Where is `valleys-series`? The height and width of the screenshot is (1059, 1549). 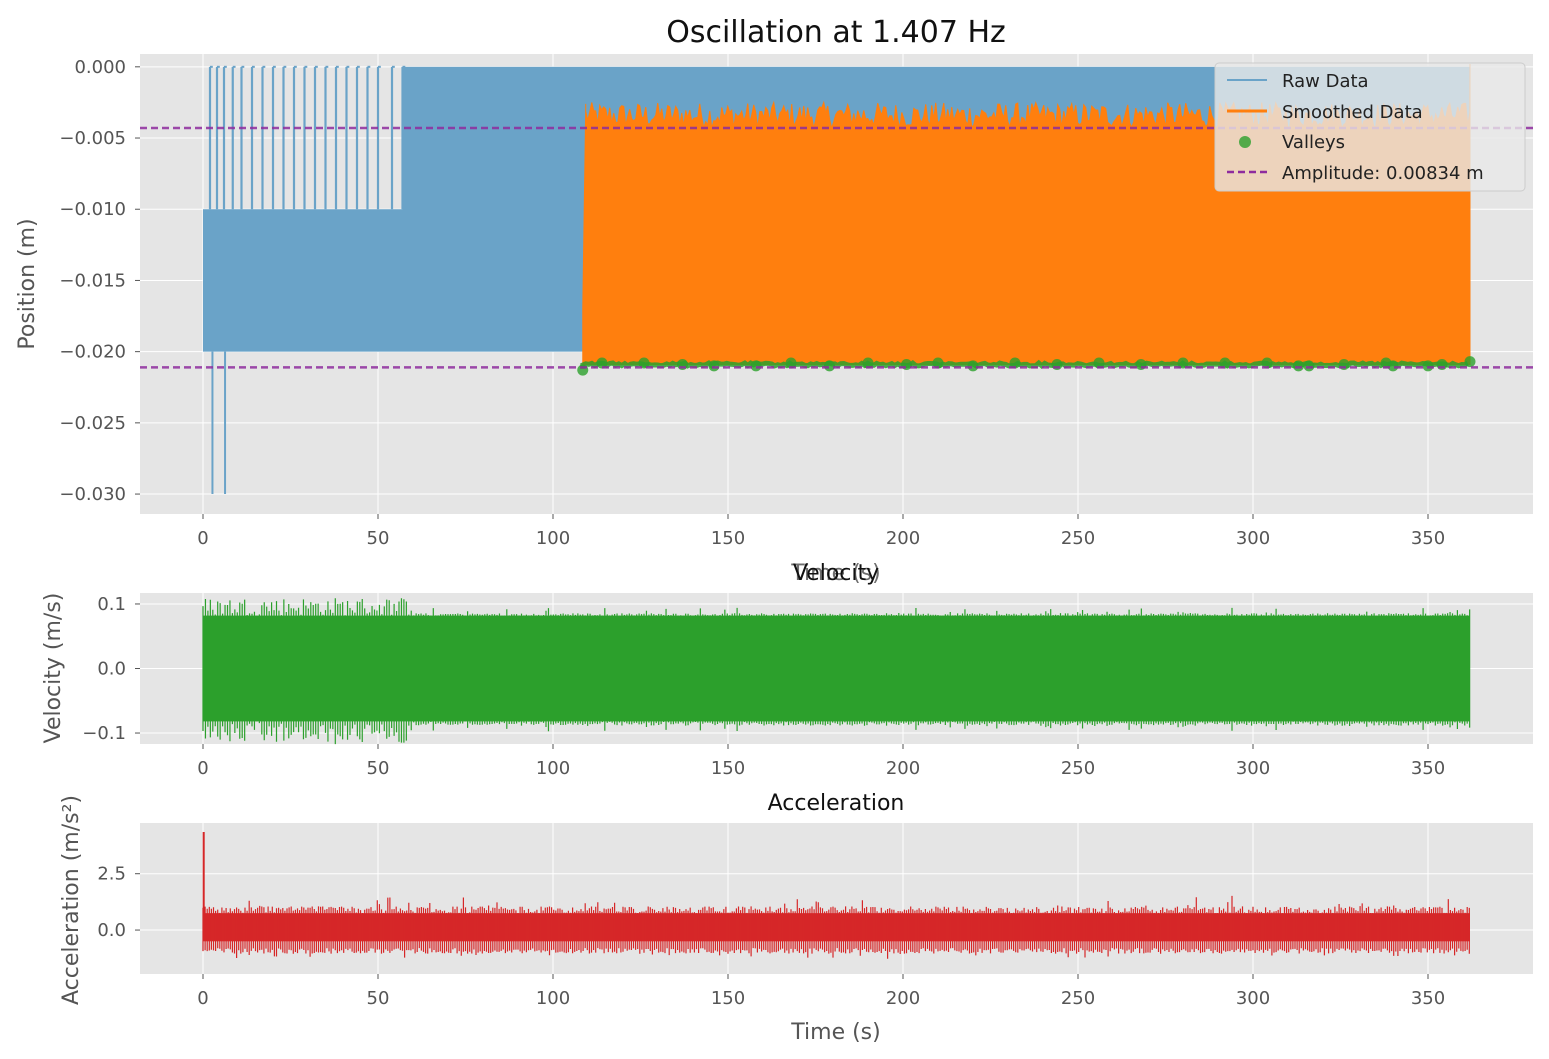
valleys-series is located at coordinates (1026, 366).